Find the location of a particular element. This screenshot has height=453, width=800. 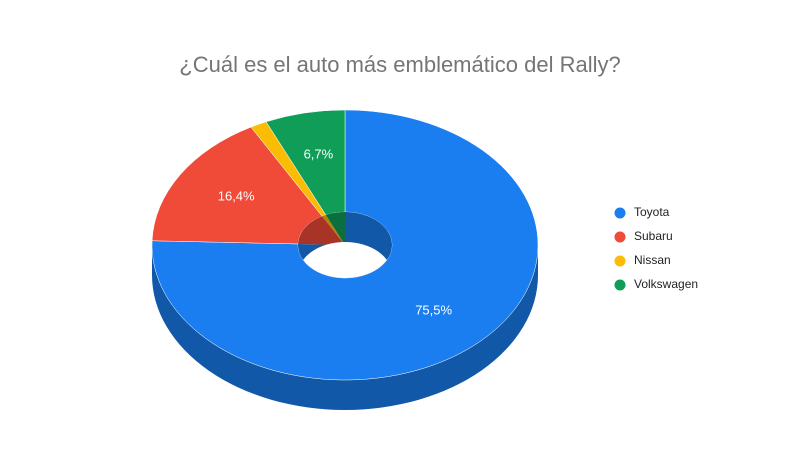

legend-label: Toyota is located at coordinates (652, 212).